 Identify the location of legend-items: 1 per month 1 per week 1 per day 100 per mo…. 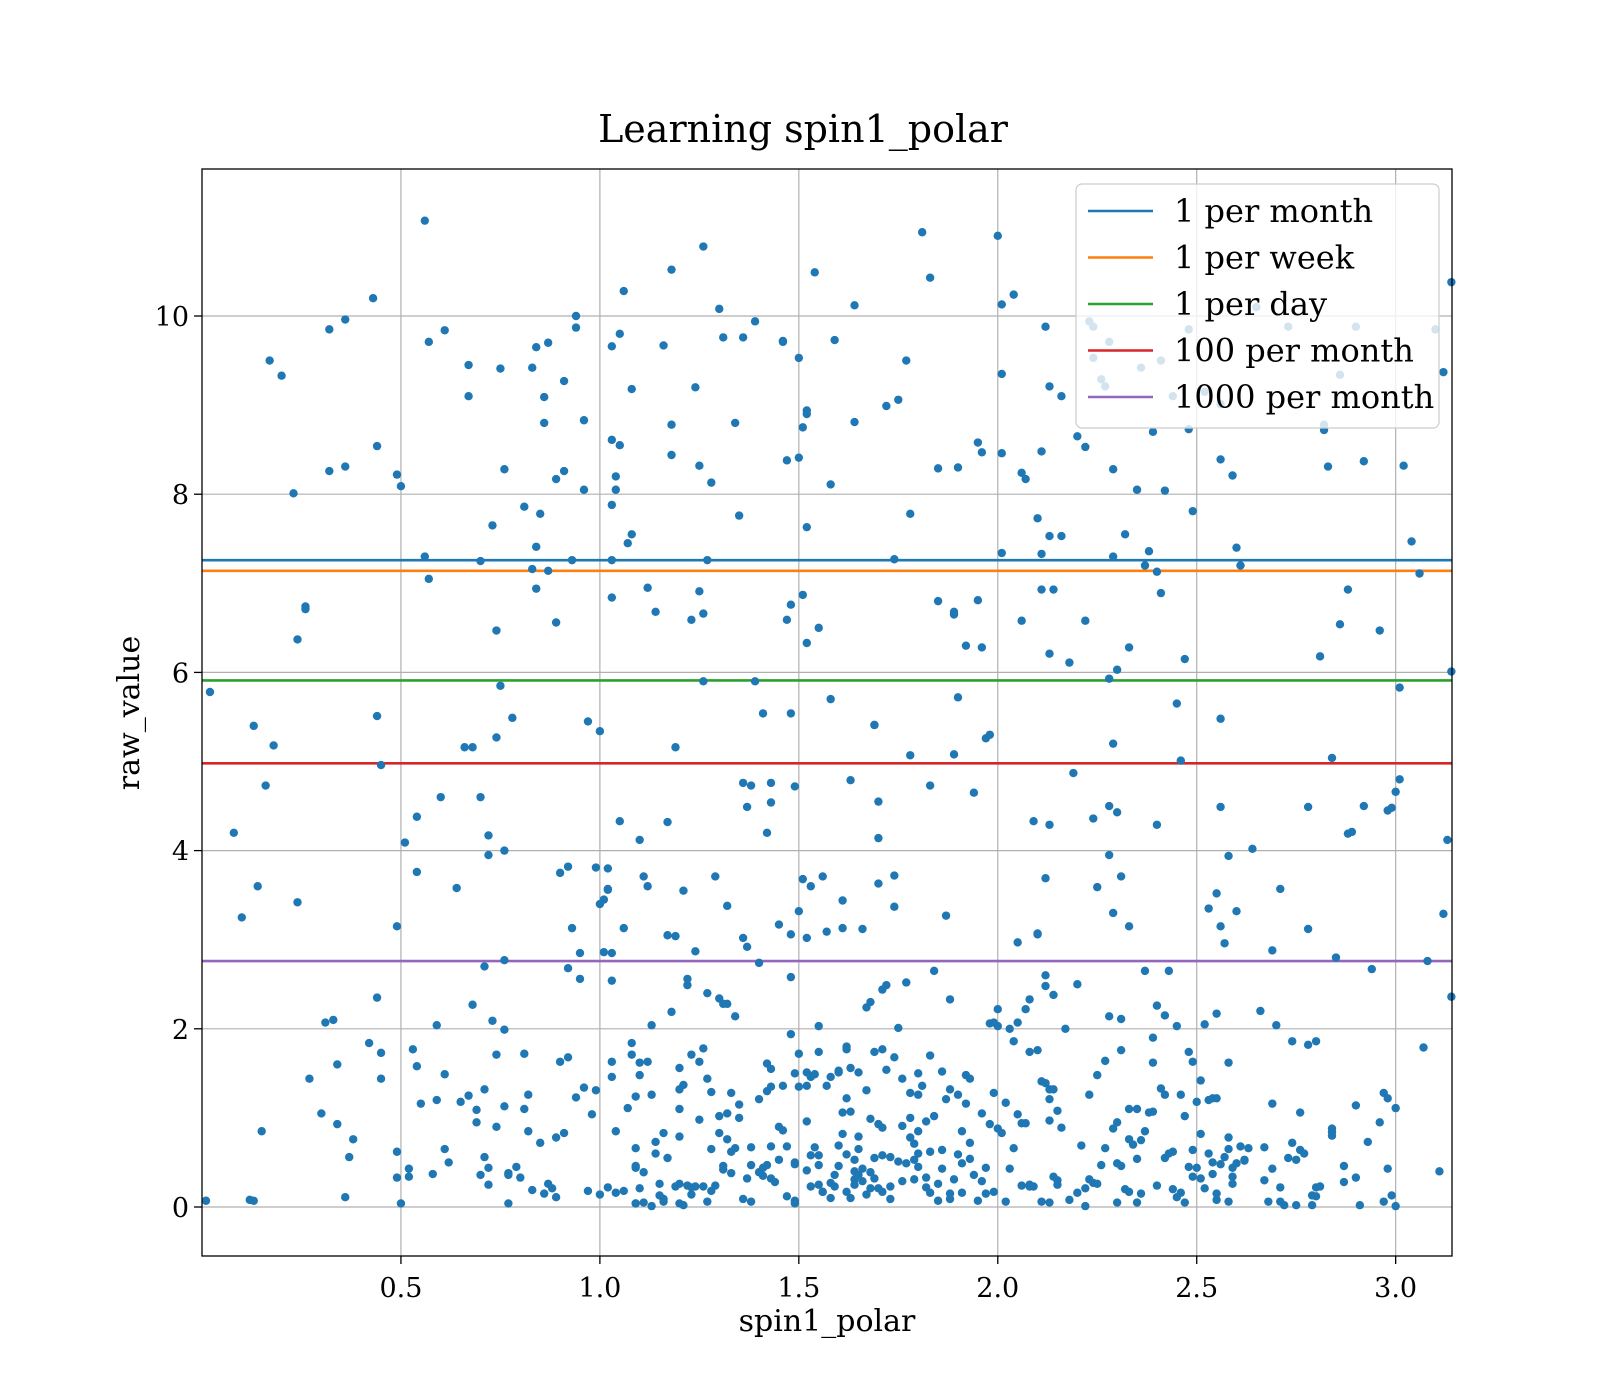
(1261, 304).